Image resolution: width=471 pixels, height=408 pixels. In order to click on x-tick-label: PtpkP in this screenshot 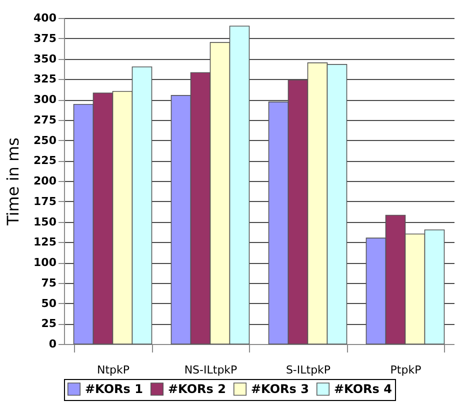, I will do `click(406, 370)`.